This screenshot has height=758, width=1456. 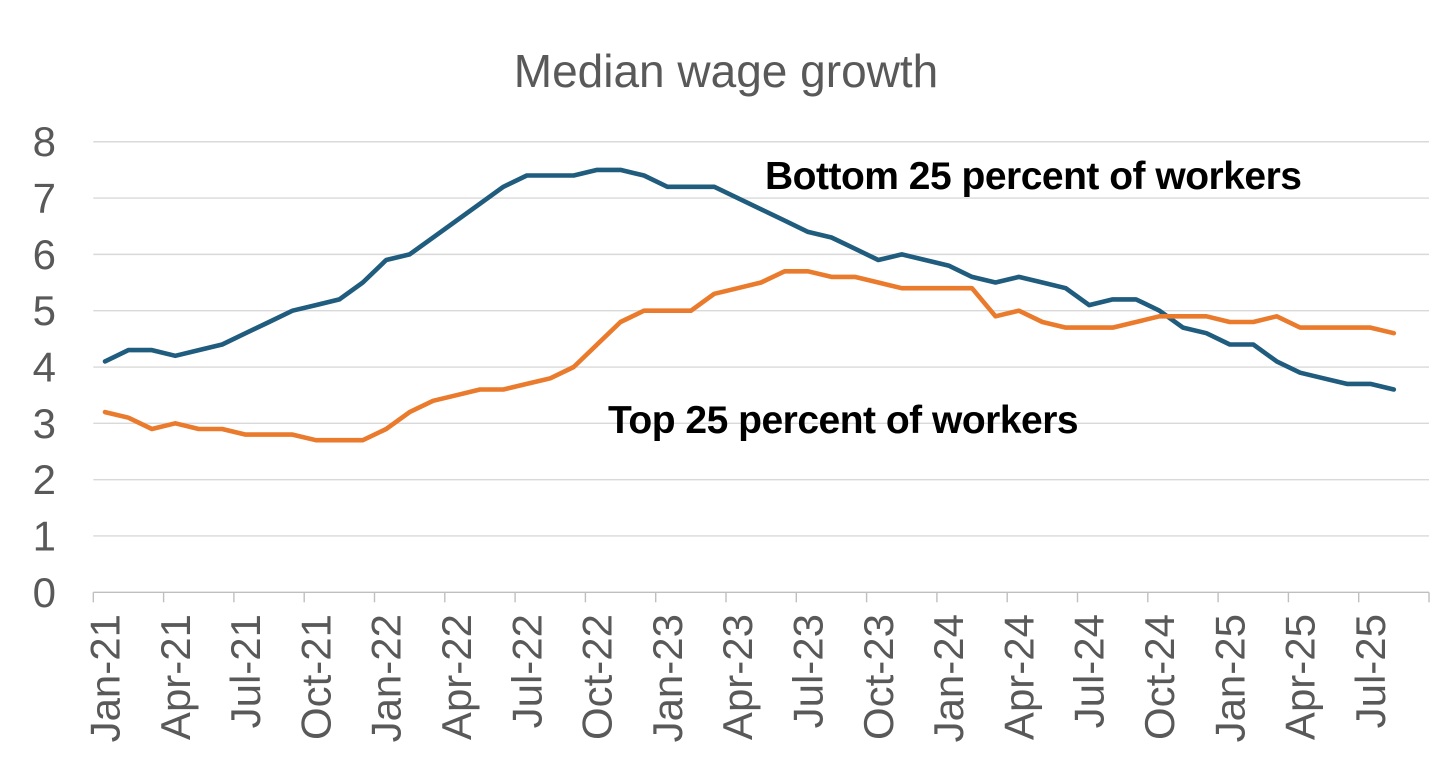 I want to click on x-tick-label: Jan-24, so click(x=948, y=678).